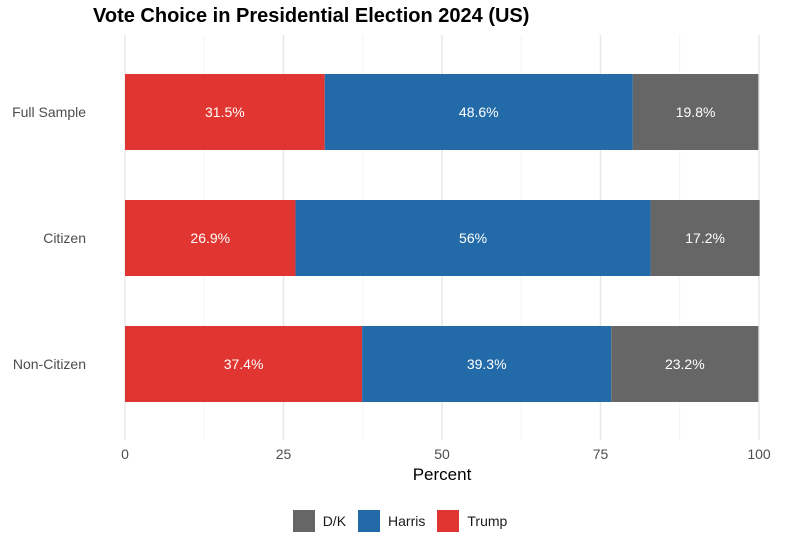 The height and width of the screenshot is (550, 800). I want to click on legend-label: Trump, so click(487, 521).